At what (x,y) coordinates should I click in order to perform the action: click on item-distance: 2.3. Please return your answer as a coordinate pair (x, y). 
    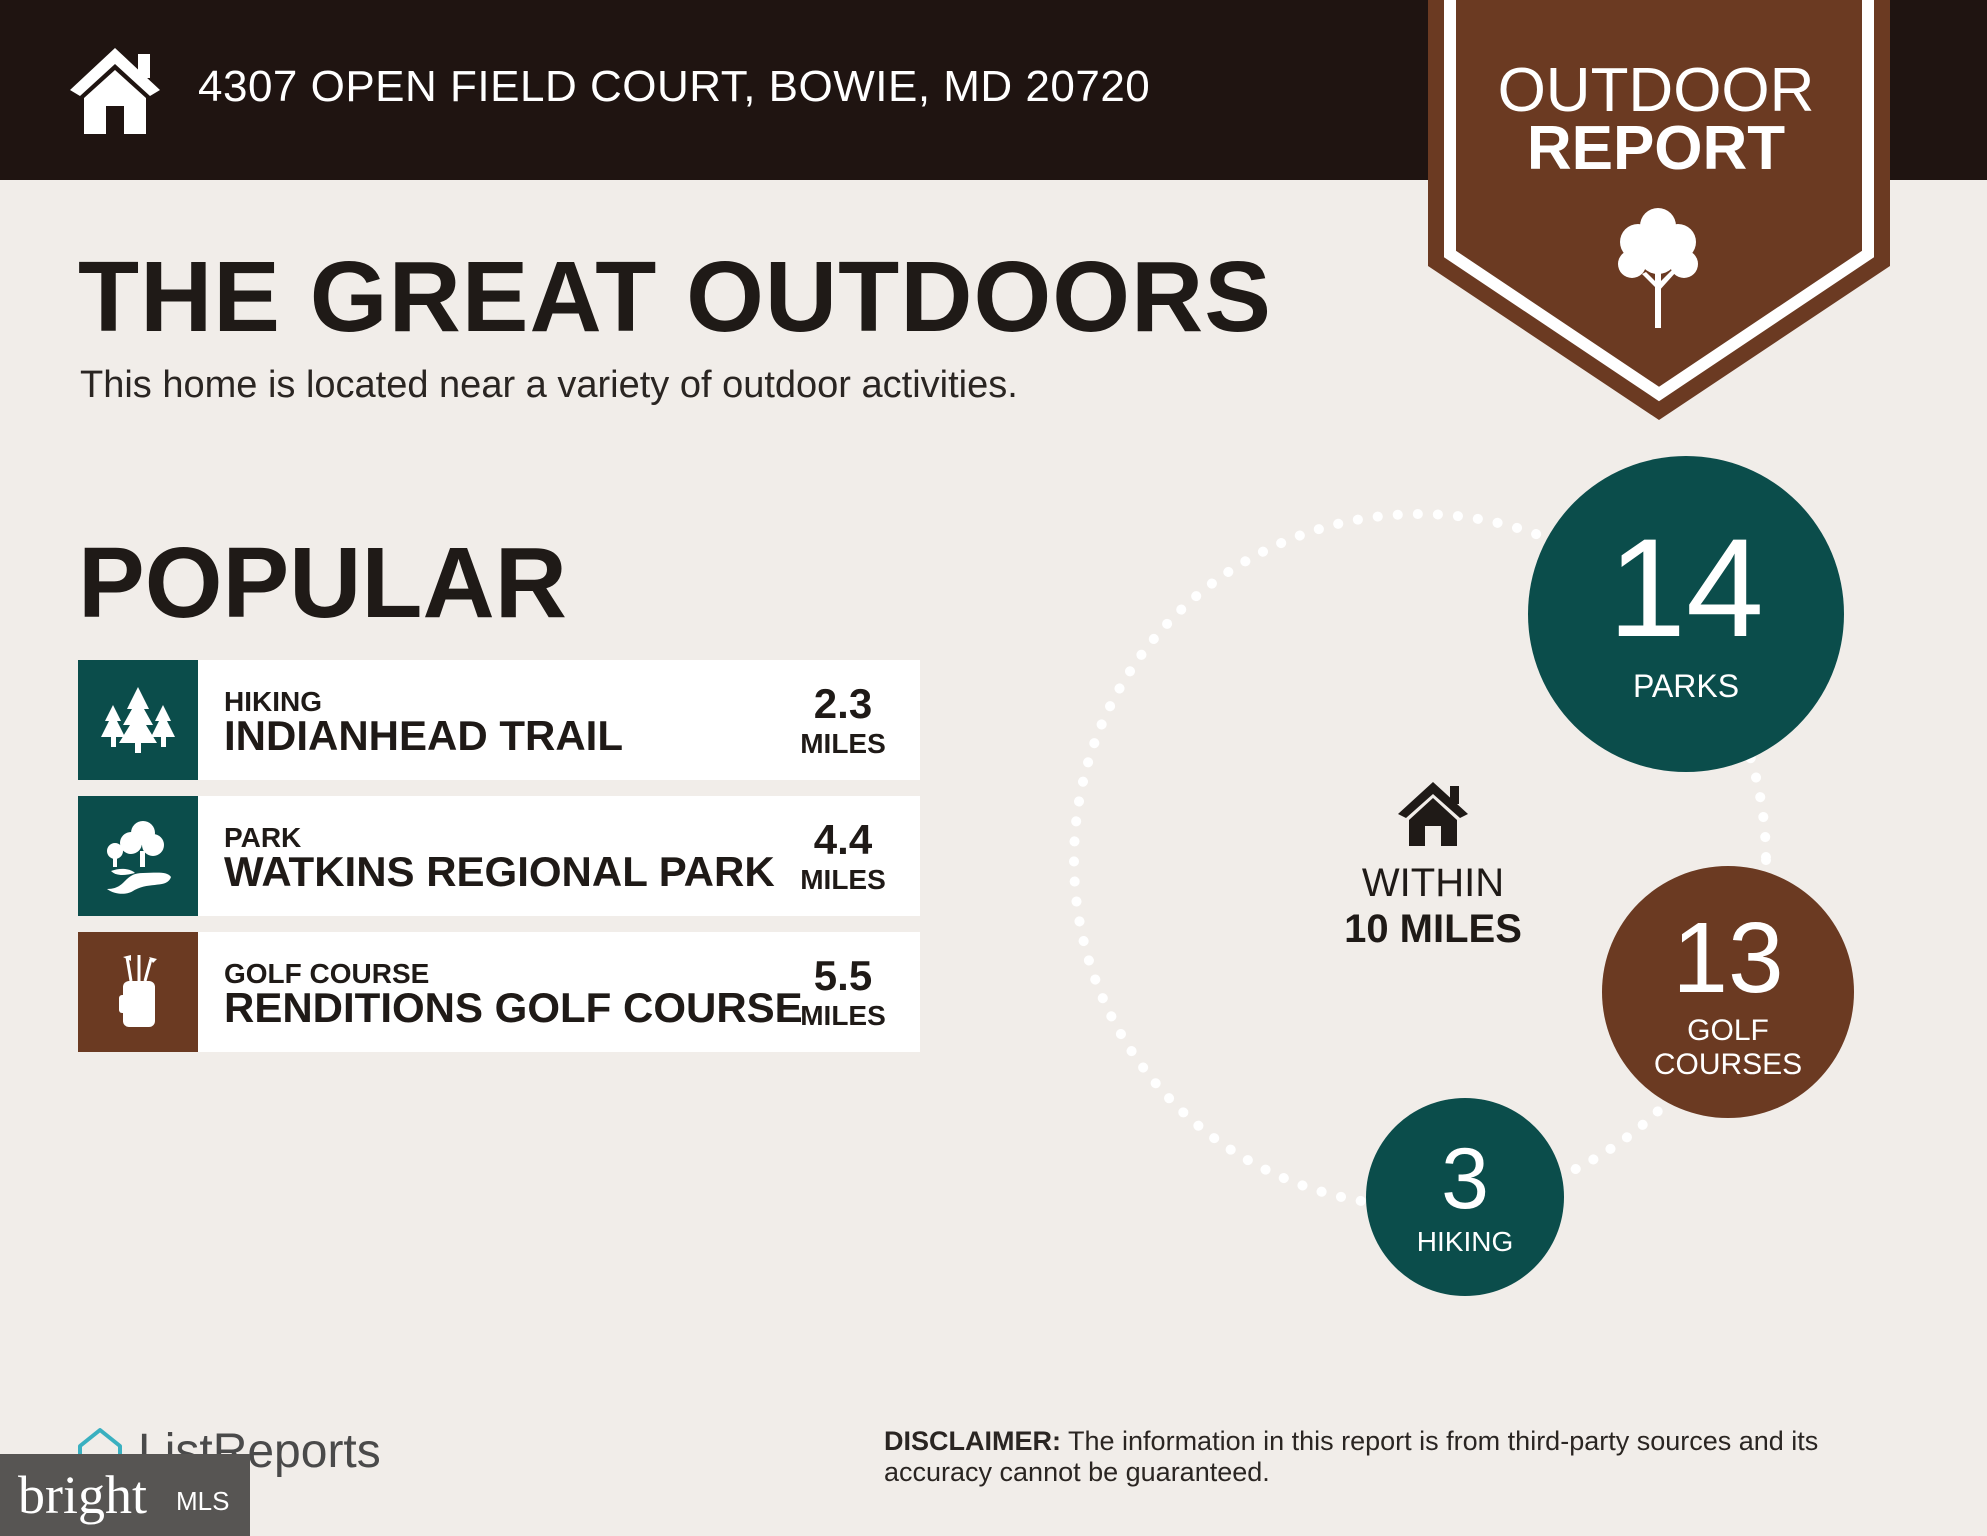
    Looking at the image, I should click on (843, 703).